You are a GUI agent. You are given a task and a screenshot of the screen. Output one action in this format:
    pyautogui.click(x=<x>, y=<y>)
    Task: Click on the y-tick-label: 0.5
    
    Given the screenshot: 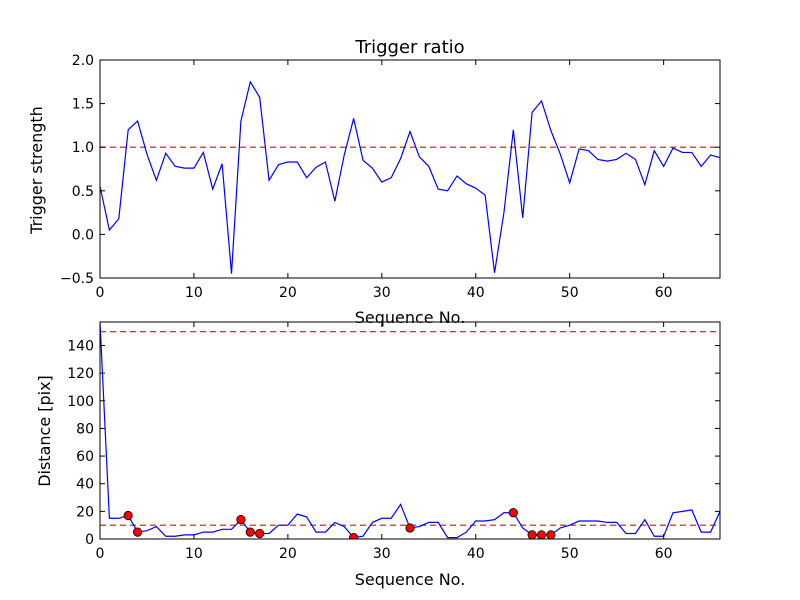 What is the action you would take?
    pyautogui.click(x=83, y=192)
    